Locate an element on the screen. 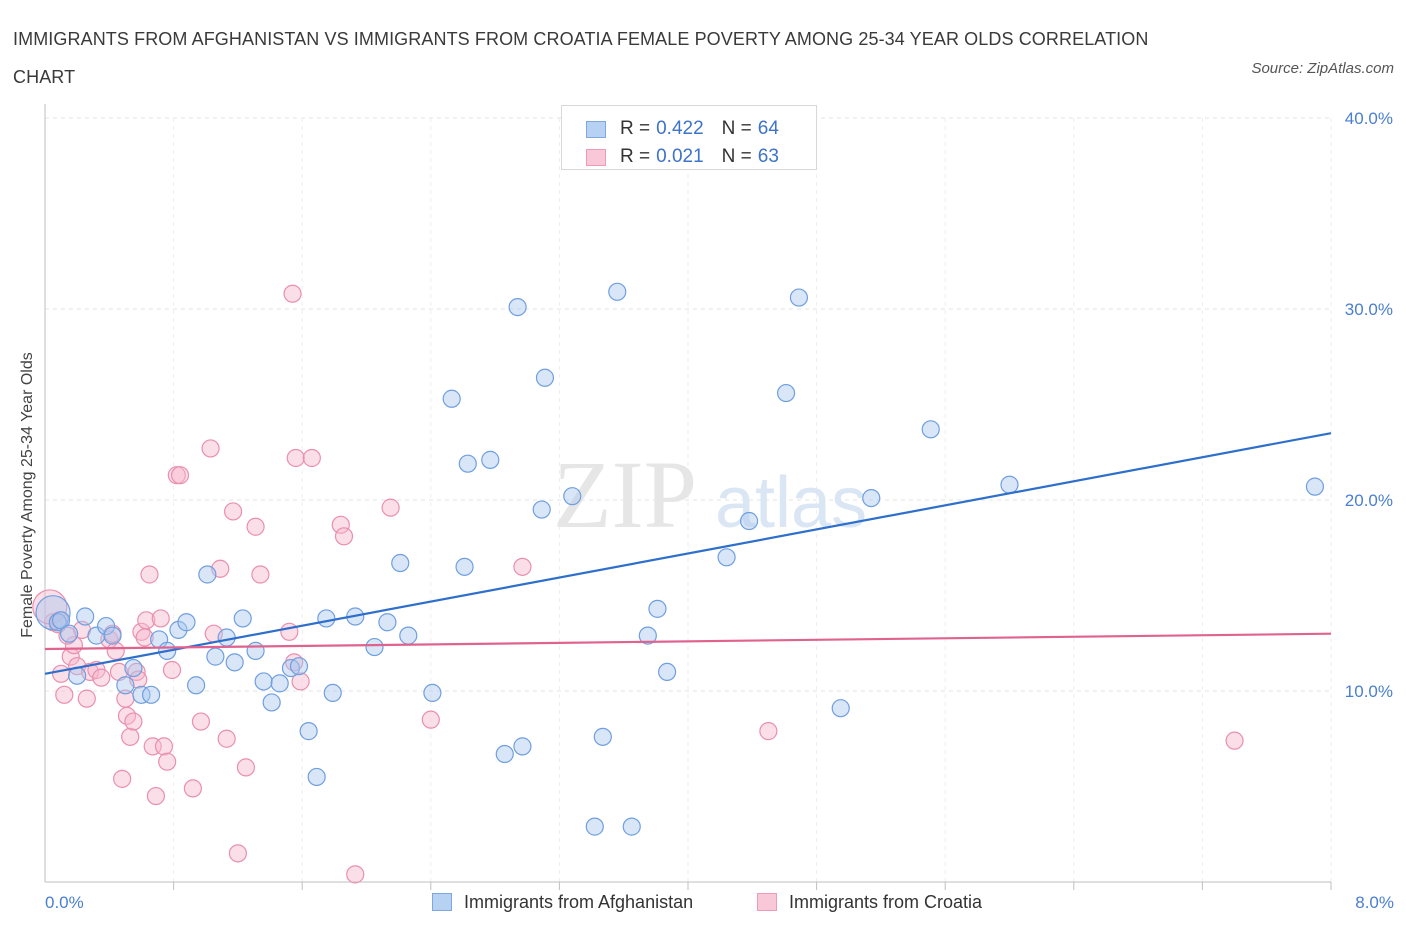 This screenshot has width=1406, height=930. croatia-trend-line is located at coordinates (688, 641).